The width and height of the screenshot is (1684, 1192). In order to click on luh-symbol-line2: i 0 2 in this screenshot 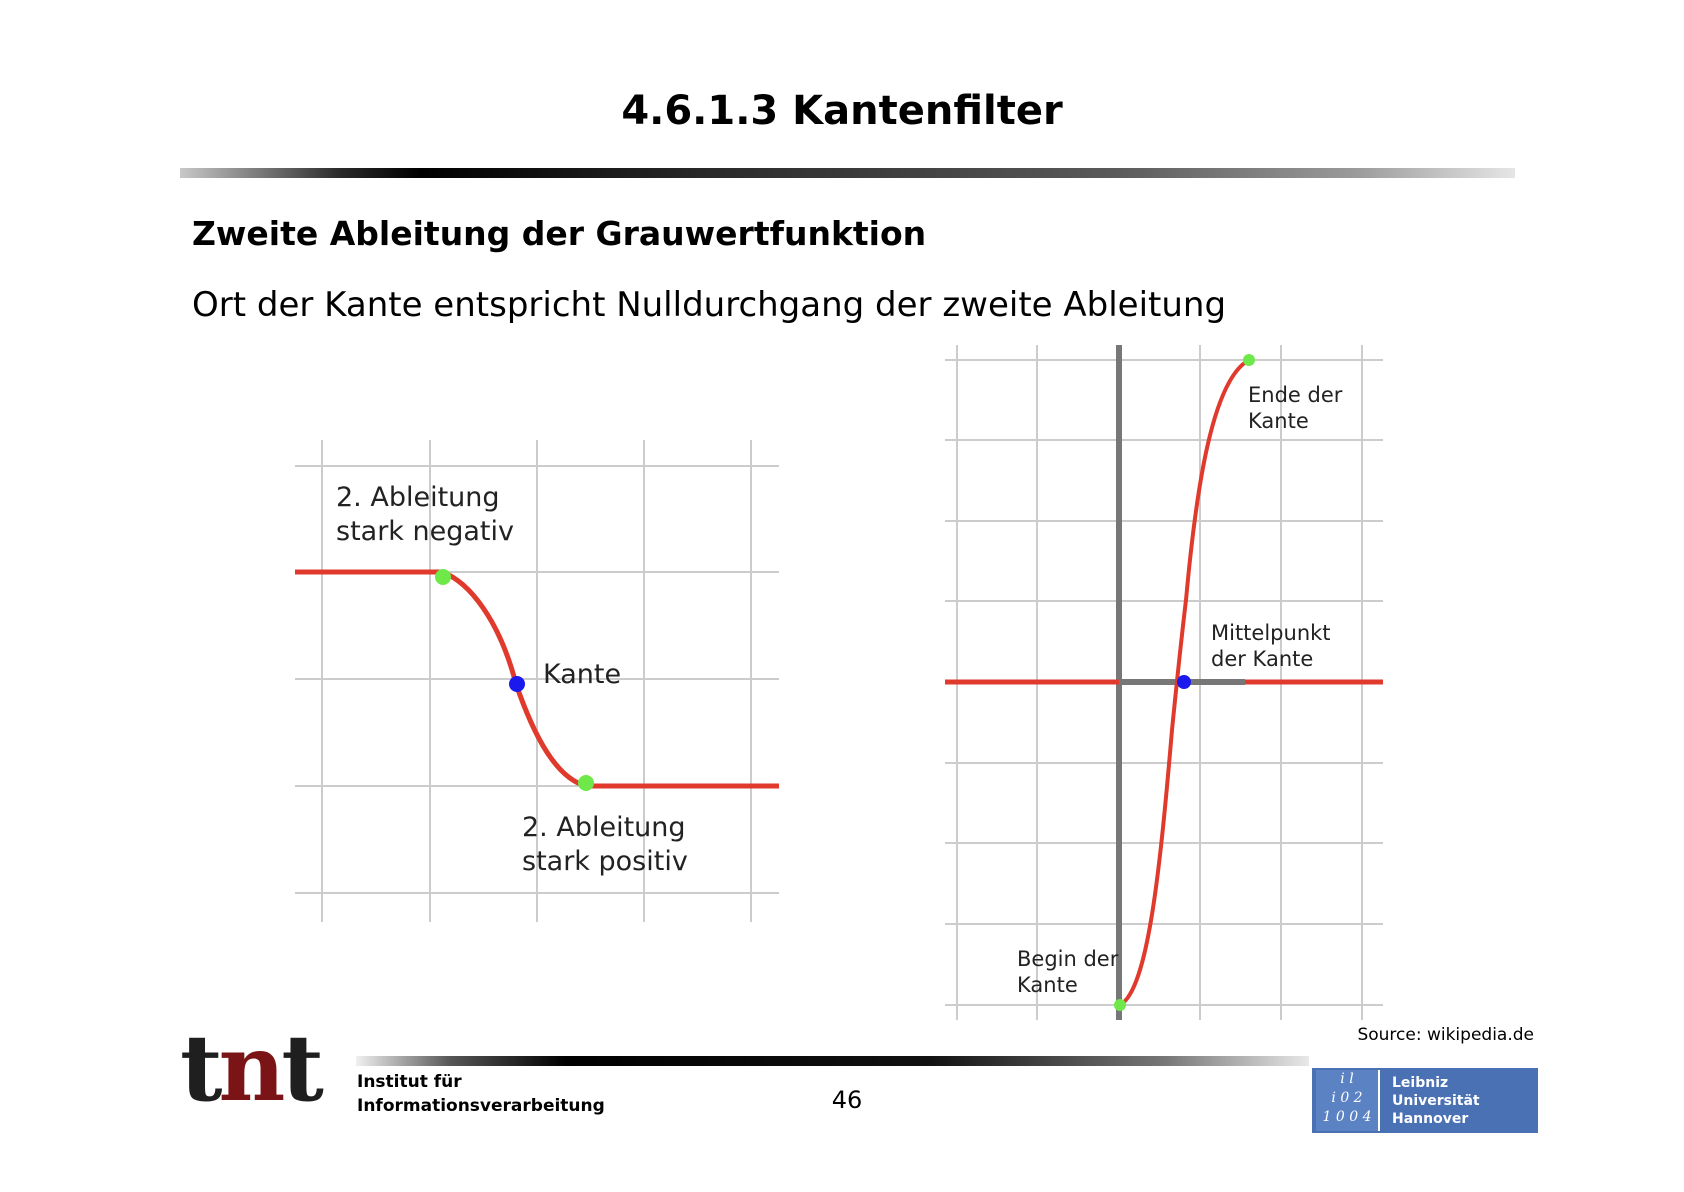, I will do `click(1347, 1098)`.